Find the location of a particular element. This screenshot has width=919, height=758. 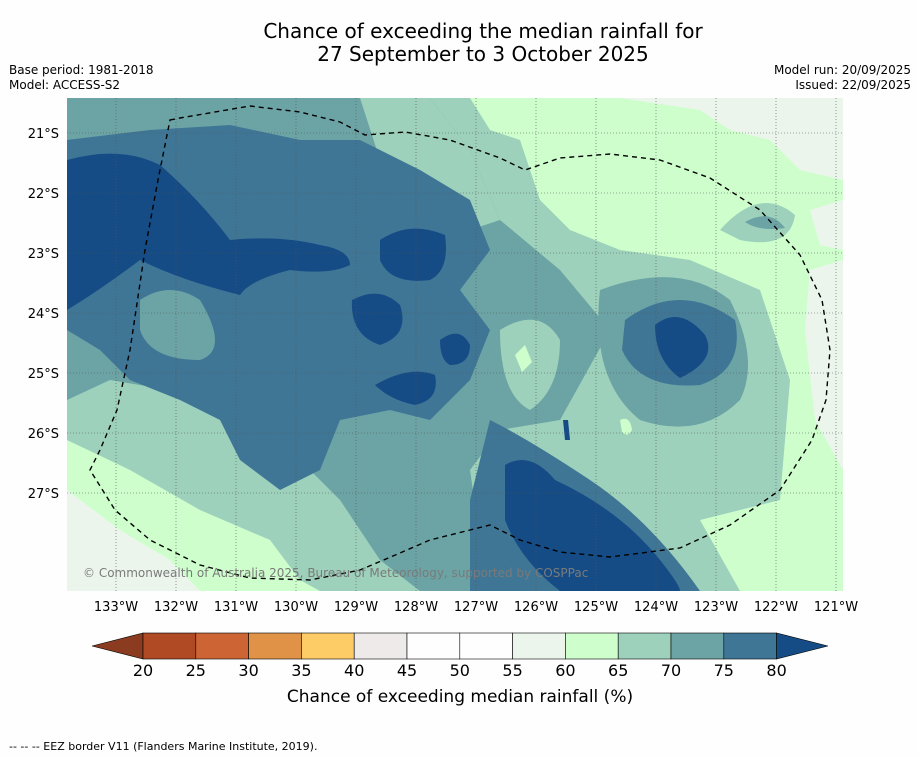

band-80-n2 is located at coordinates (377, 319).